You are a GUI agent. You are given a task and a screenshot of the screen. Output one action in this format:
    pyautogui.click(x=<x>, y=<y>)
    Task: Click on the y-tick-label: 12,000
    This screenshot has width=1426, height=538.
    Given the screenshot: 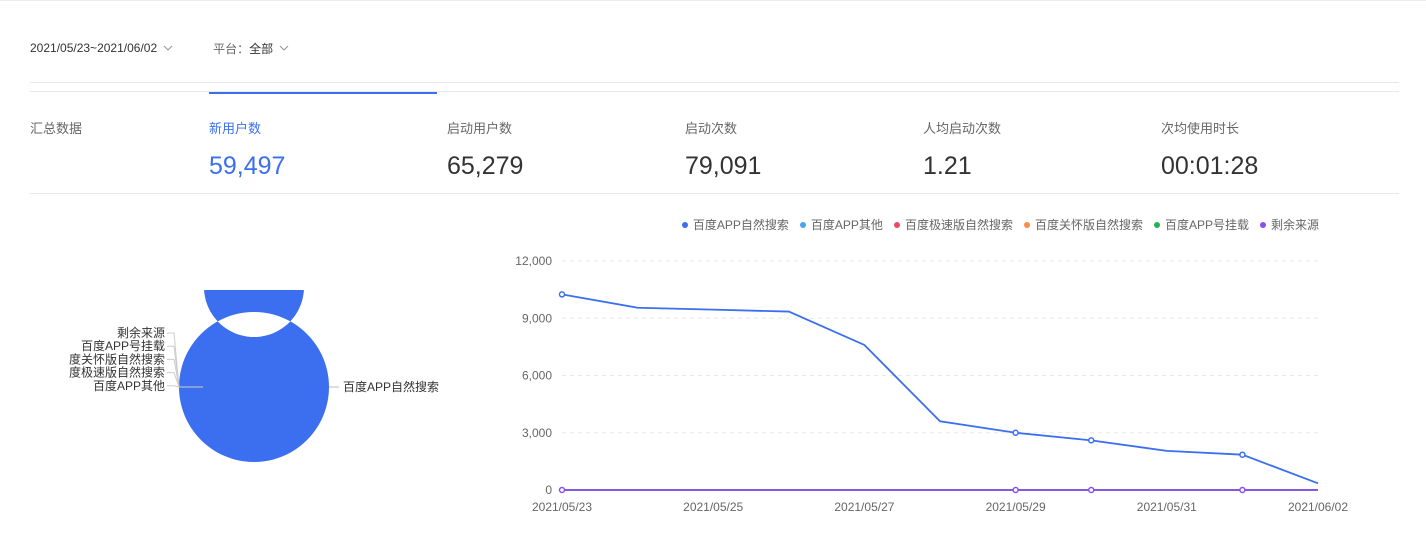 What is the action you would take?
    pyautogui.click(x=533, y=261)
    